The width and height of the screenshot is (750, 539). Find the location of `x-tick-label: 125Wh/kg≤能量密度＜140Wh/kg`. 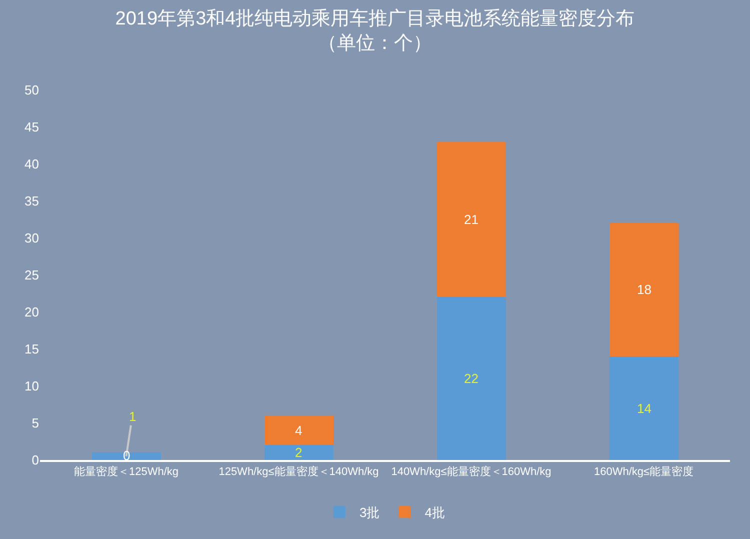

x-tick-label: 125Wh/kg≤能量密度＜140Wh/kg is located at coordinates (298, 471).